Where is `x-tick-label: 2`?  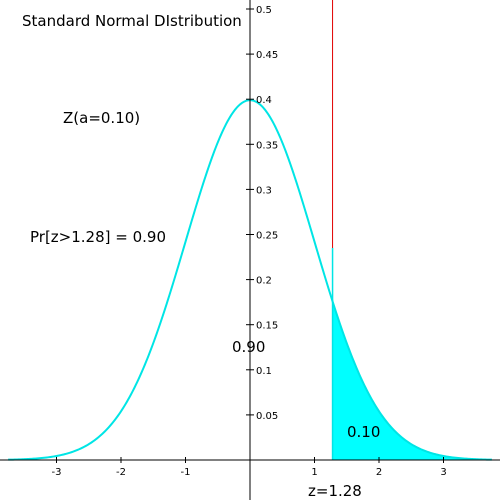
x-tick-label: 2 is located at coordinates (379, 472).